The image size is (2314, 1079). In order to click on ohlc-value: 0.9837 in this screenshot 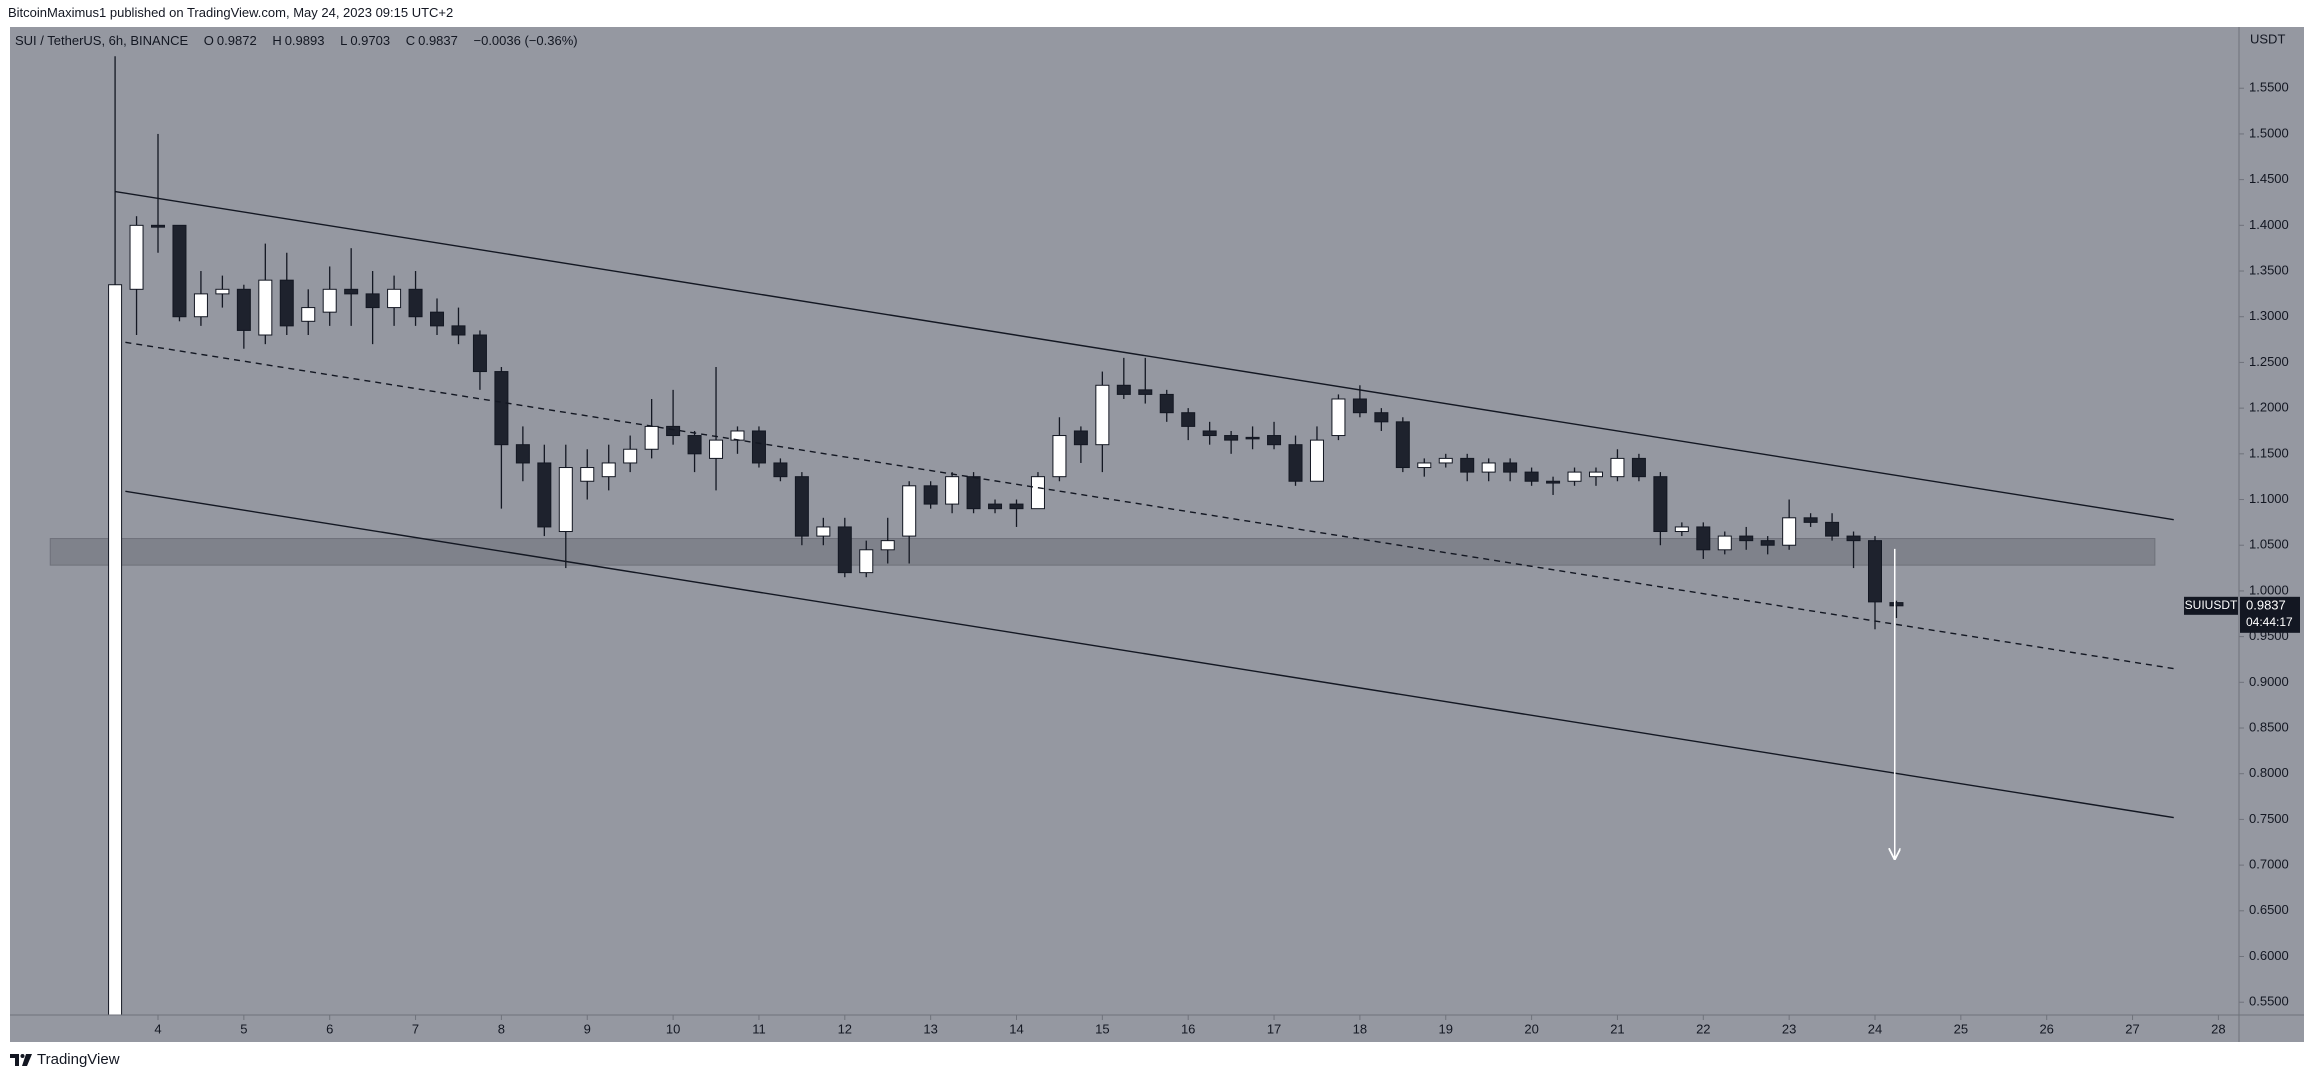, I will do `click(438, 40)`.